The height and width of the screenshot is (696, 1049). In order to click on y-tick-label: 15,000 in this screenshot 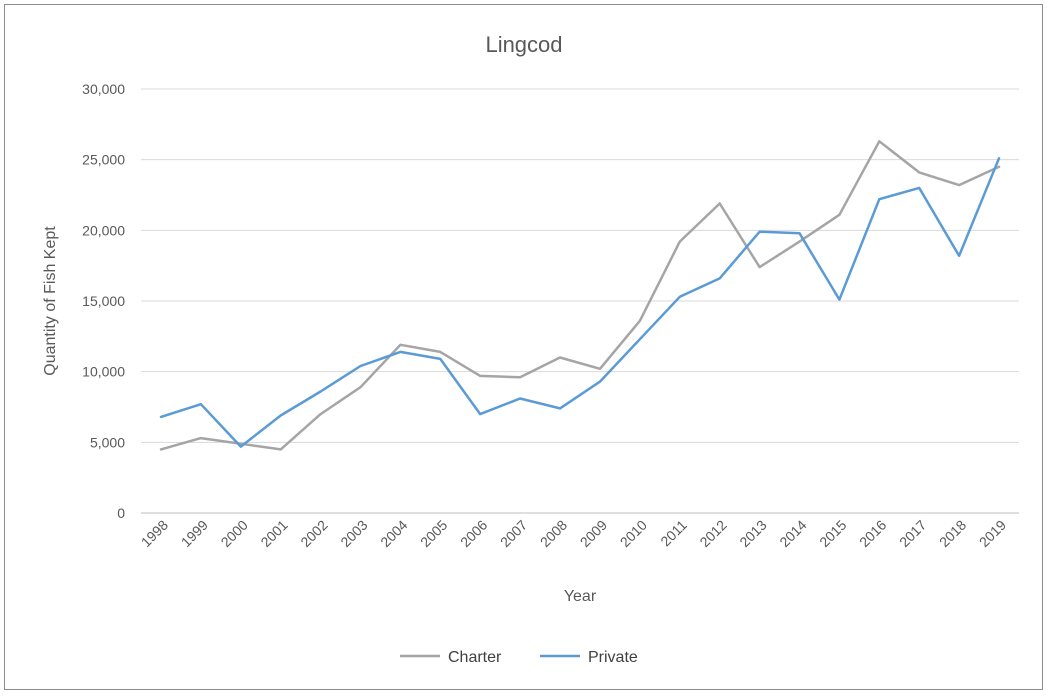, I will do `click(103, 301)`.